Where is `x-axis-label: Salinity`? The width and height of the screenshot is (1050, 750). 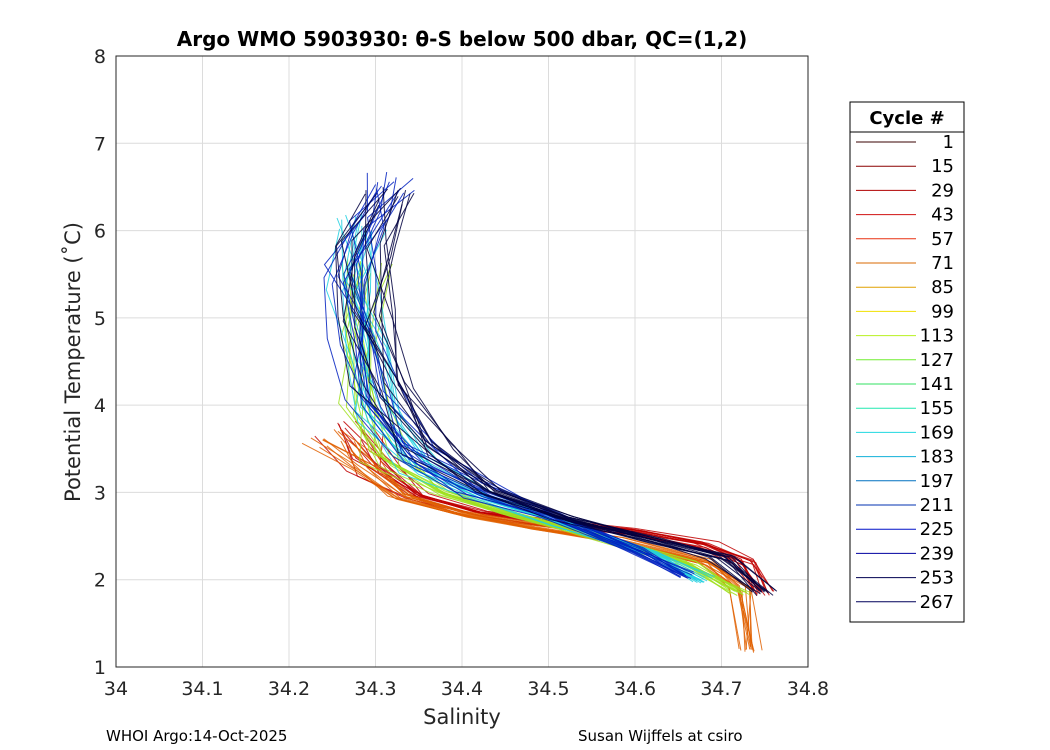 x-axis-label: Salinity is located at coordinates (462, 717).